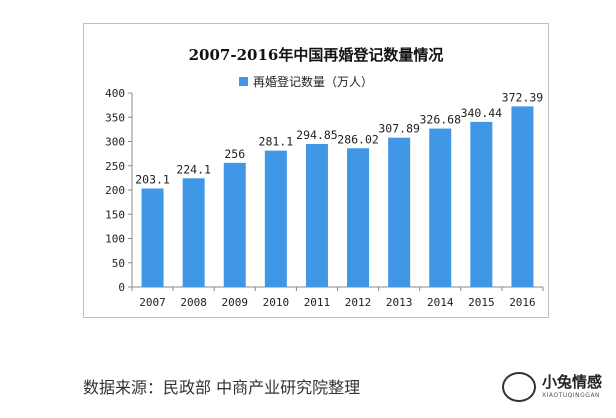  Describe the element at coordinates (243, 81) in the screenshot. I see `legend-swatch` at that location.